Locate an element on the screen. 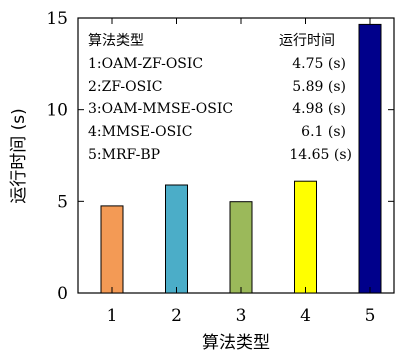 Image resolution: width=403 pixels, height=358 pixels. y-tick-label: 15 is located at coordinates (57, 19).